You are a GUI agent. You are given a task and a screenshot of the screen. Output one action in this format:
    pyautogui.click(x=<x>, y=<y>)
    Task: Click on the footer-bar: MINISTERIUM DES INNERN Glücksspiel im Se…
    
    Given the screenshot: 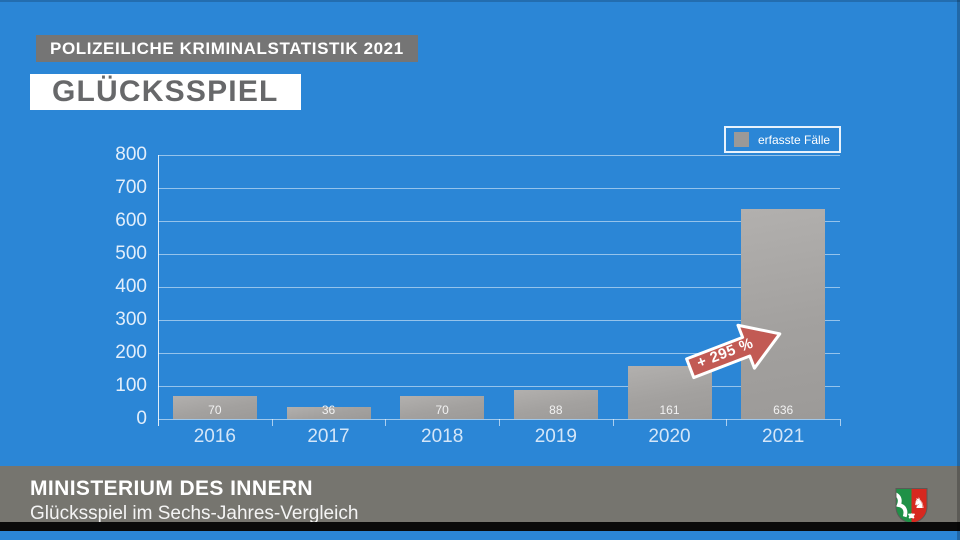 What is the action you would take?
    pyautogui.click(x=480, y=498)
    